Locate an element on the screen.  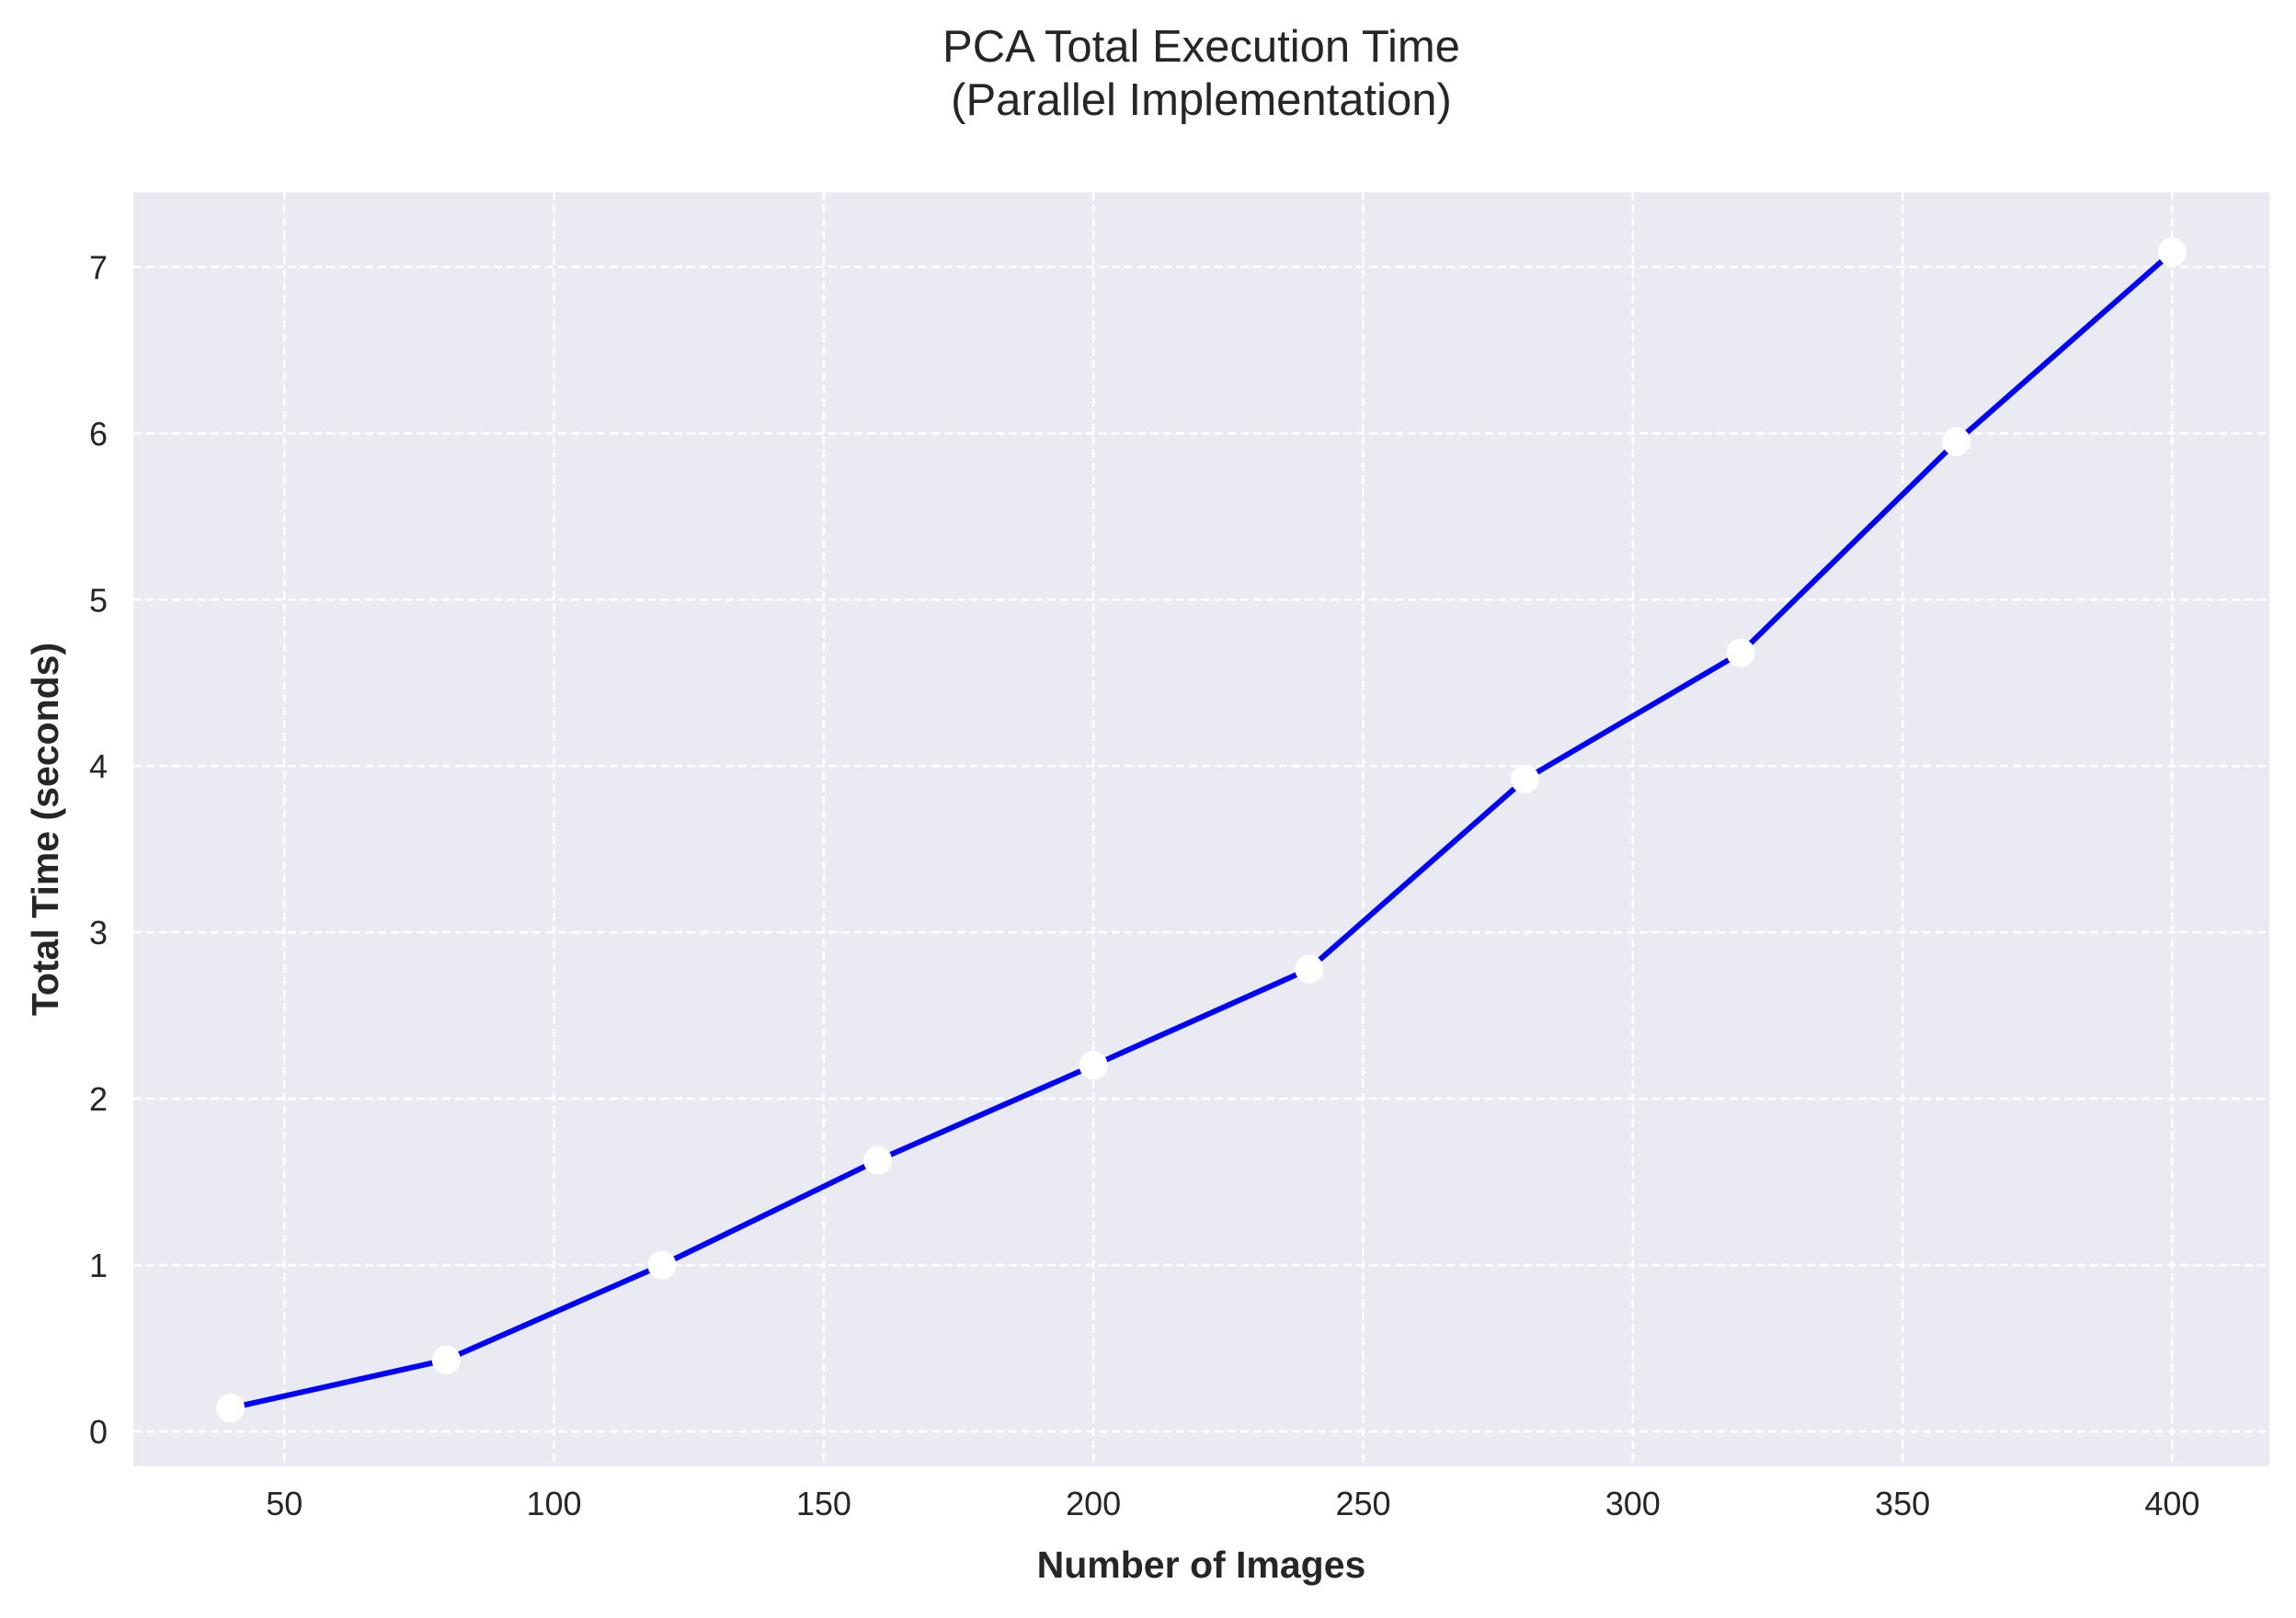
y-tick-label: 6 is located at coordinates (98, 434).